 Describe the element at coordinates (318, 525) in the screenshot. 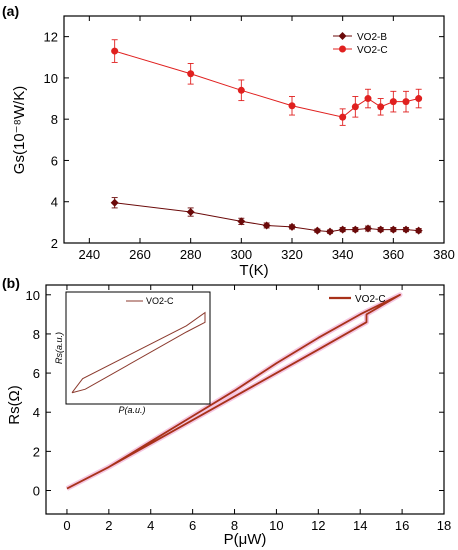

I see `b-xtick-label: 12` at that location.